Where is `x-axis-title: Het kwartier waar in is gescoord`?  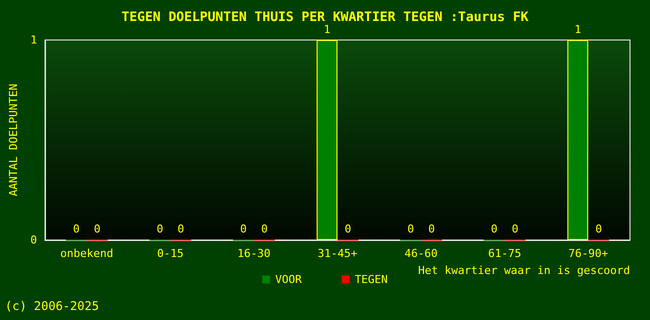 x-axis-title: Het kwartier waar in is gescoord is located at coordinates (524, 270).